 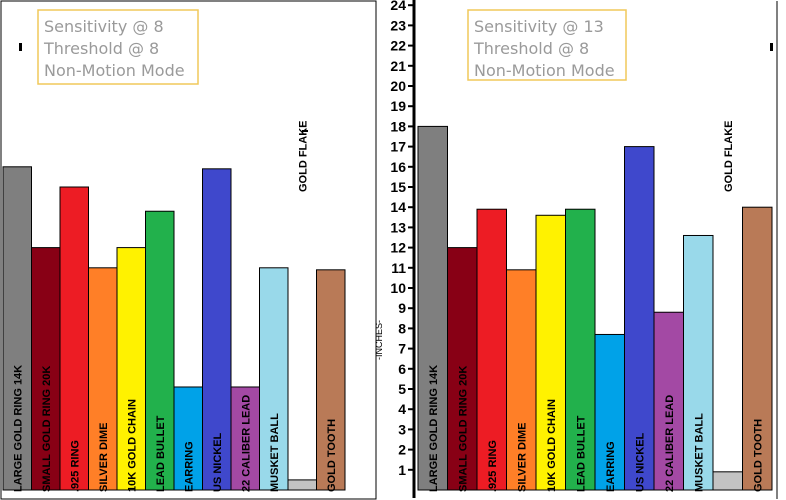 What do you see at coordinates (402, 349) in the screenshot?
I see `y-tick-label-7: 7` at bounding box center [402, 349].